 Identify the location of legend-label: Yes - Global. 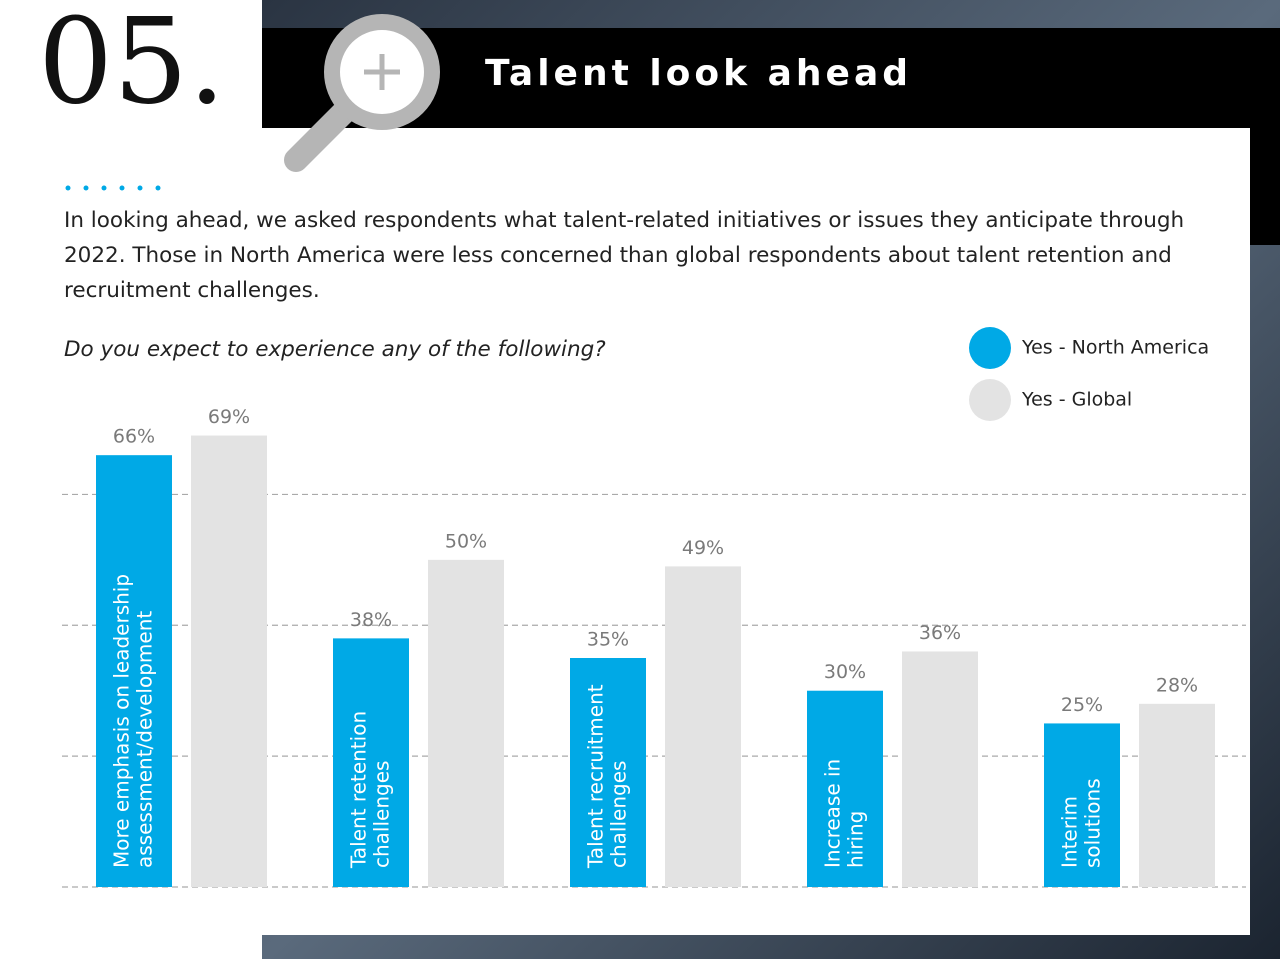
(1076, 400).